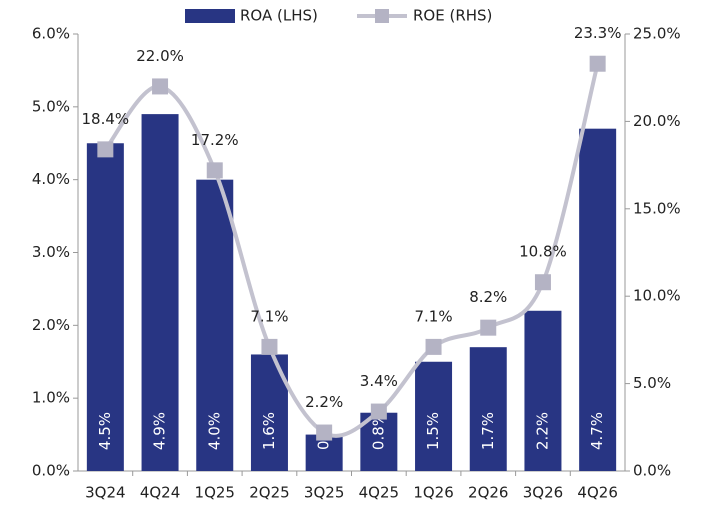 The image size is (717, 511). Describe the element at coordinates (488, 493) in the screenshot. I see `x-tick-label: 2Q26` at that location.